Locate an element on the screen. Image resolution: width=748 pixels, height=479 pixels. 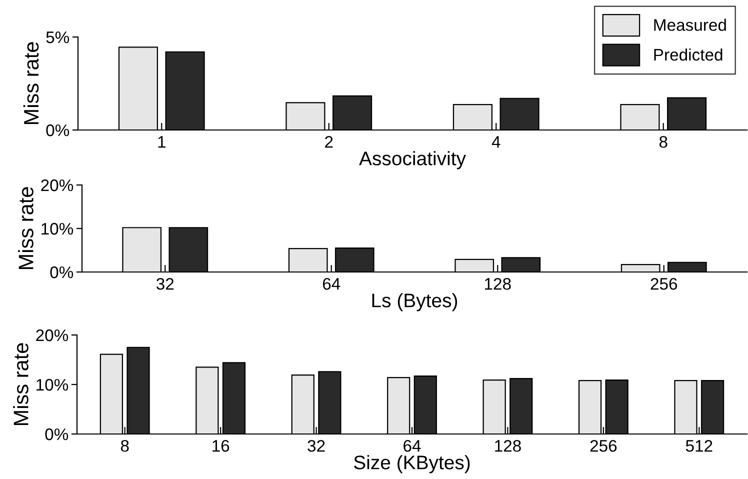
x-tick-label: 16 is located at coordinates (221, 446).